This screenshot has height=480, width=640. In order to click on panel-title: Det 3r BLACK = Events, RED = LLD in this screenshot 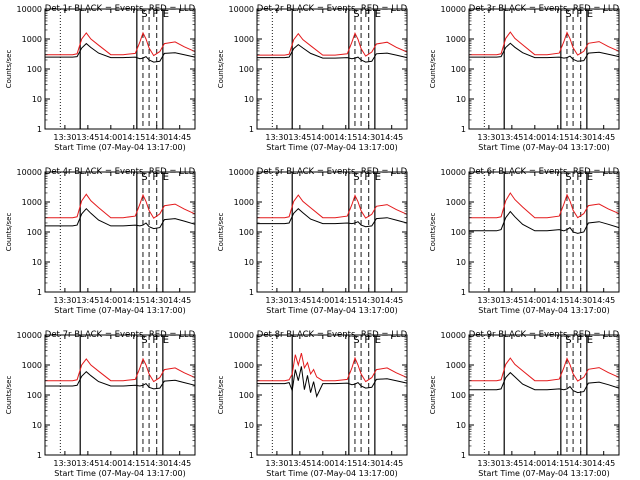, I will do `click(544, 9)`.